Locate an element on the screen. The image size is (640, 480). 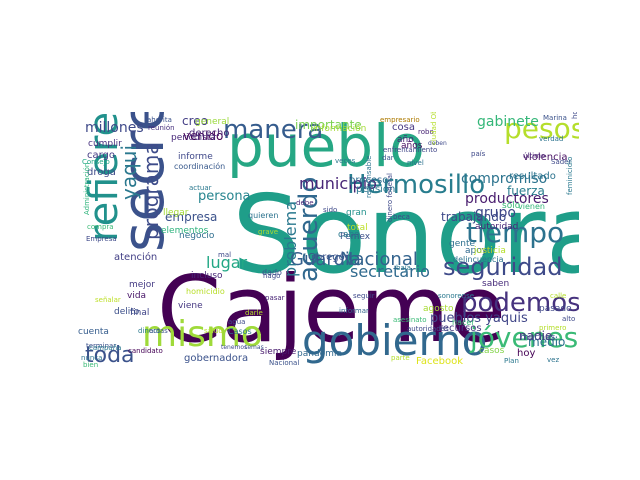
word: salud is located at coordinates (213, 331).